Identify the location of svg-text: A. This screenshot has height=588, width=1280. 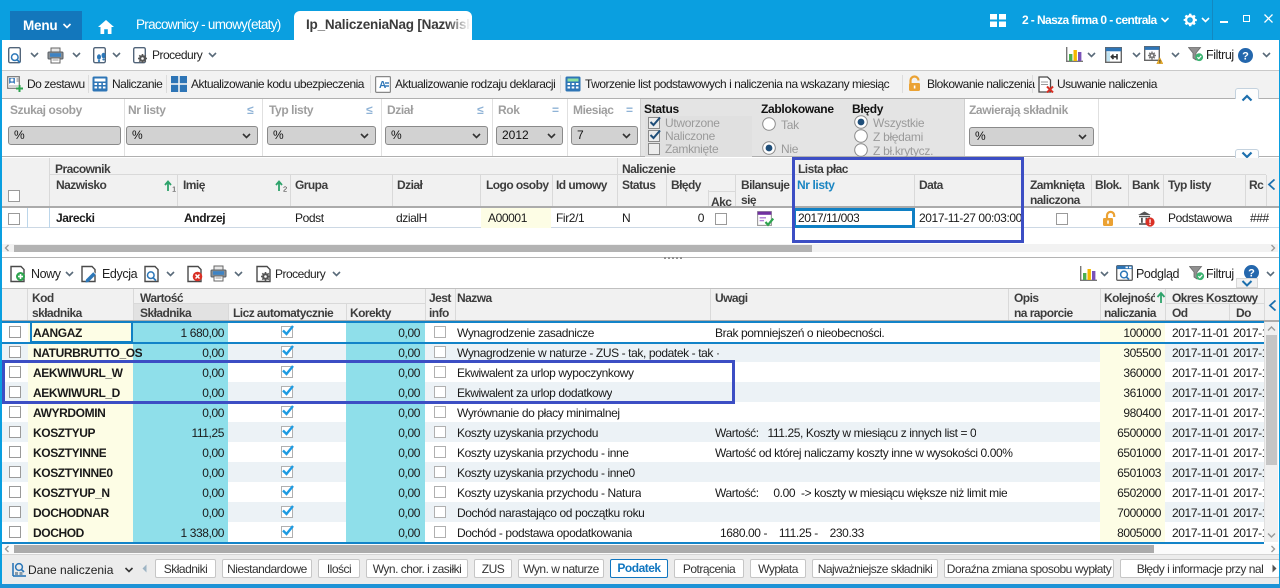
(382, 85).